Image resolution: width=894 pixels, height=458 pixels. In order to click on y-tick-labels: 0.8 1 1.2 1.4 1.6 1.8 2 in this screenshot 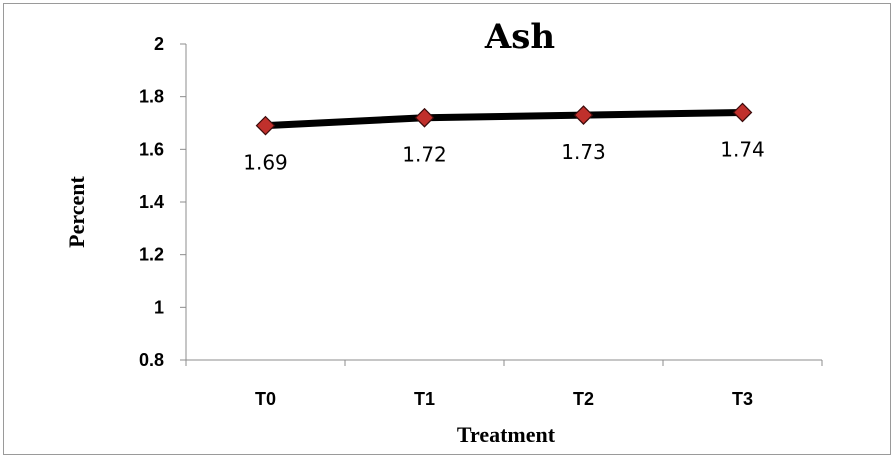, I will do `click(151, 202)`.